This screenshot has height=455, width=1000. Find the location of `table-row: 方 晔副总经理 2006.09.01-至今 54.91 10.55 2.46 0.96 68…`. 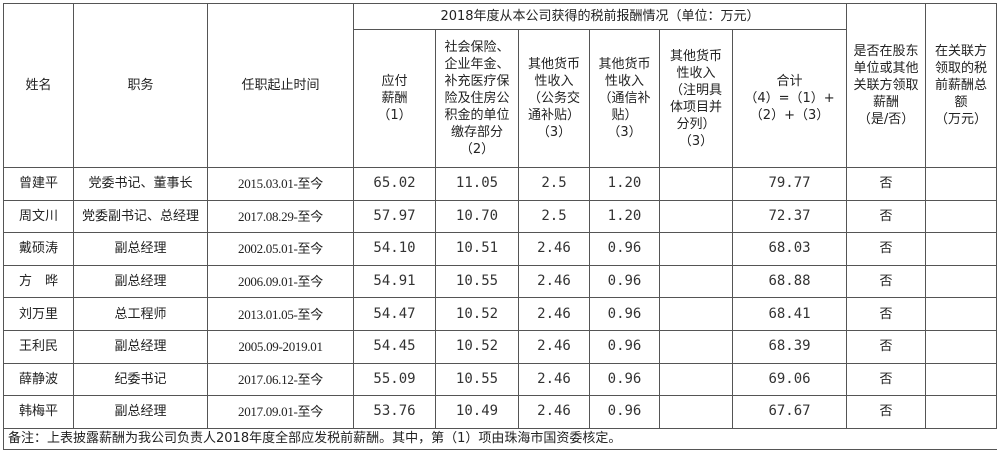

table-row: 方 晔副总经理 2006.09.01-至今 54.91 10.55 2.46 0.96 68… is located at coordinates (500, 281).